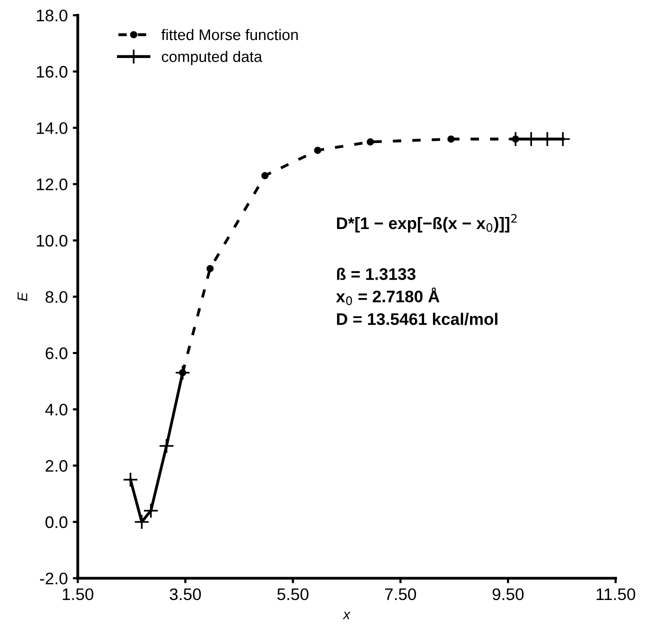 This screenshot has height=634, width=648. I want to click on legend-label: fitted Morse function, so click(229, 34).